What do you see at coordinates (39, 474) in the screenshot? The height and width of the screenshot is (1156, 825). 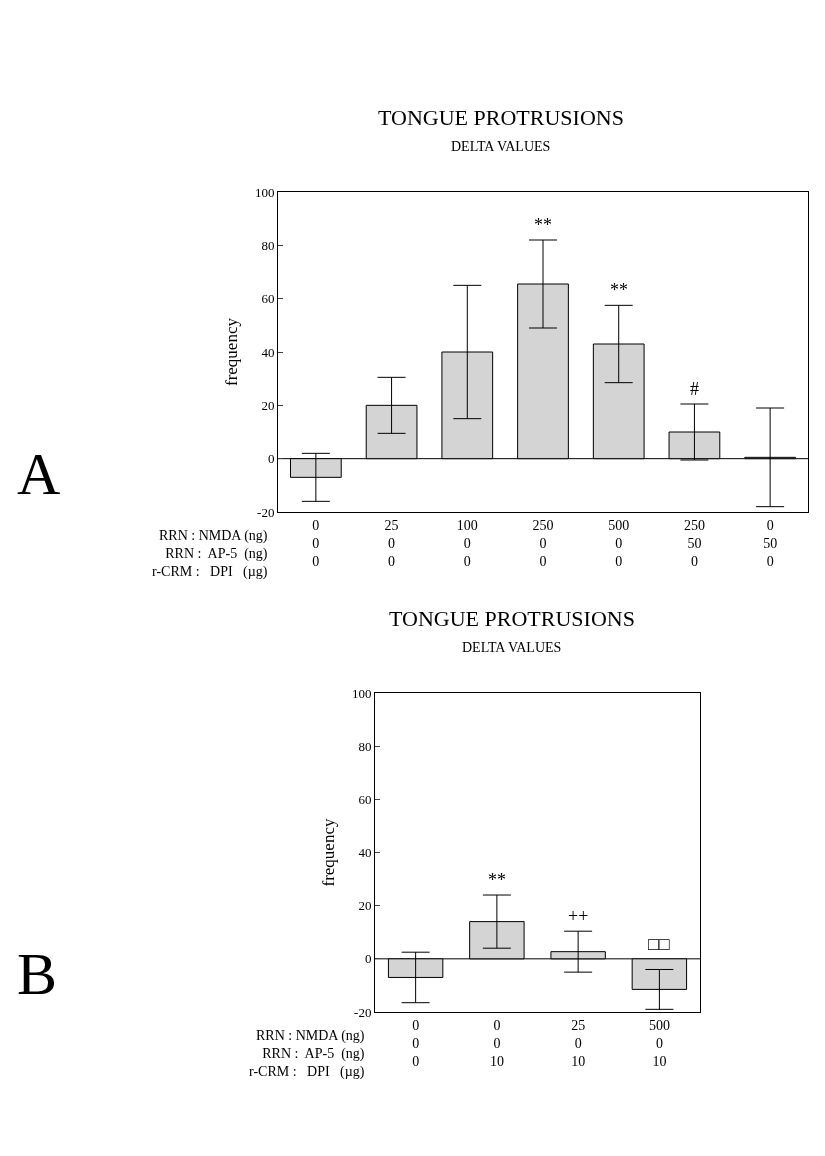 I see `text: A` at bounding box center [39, 474].